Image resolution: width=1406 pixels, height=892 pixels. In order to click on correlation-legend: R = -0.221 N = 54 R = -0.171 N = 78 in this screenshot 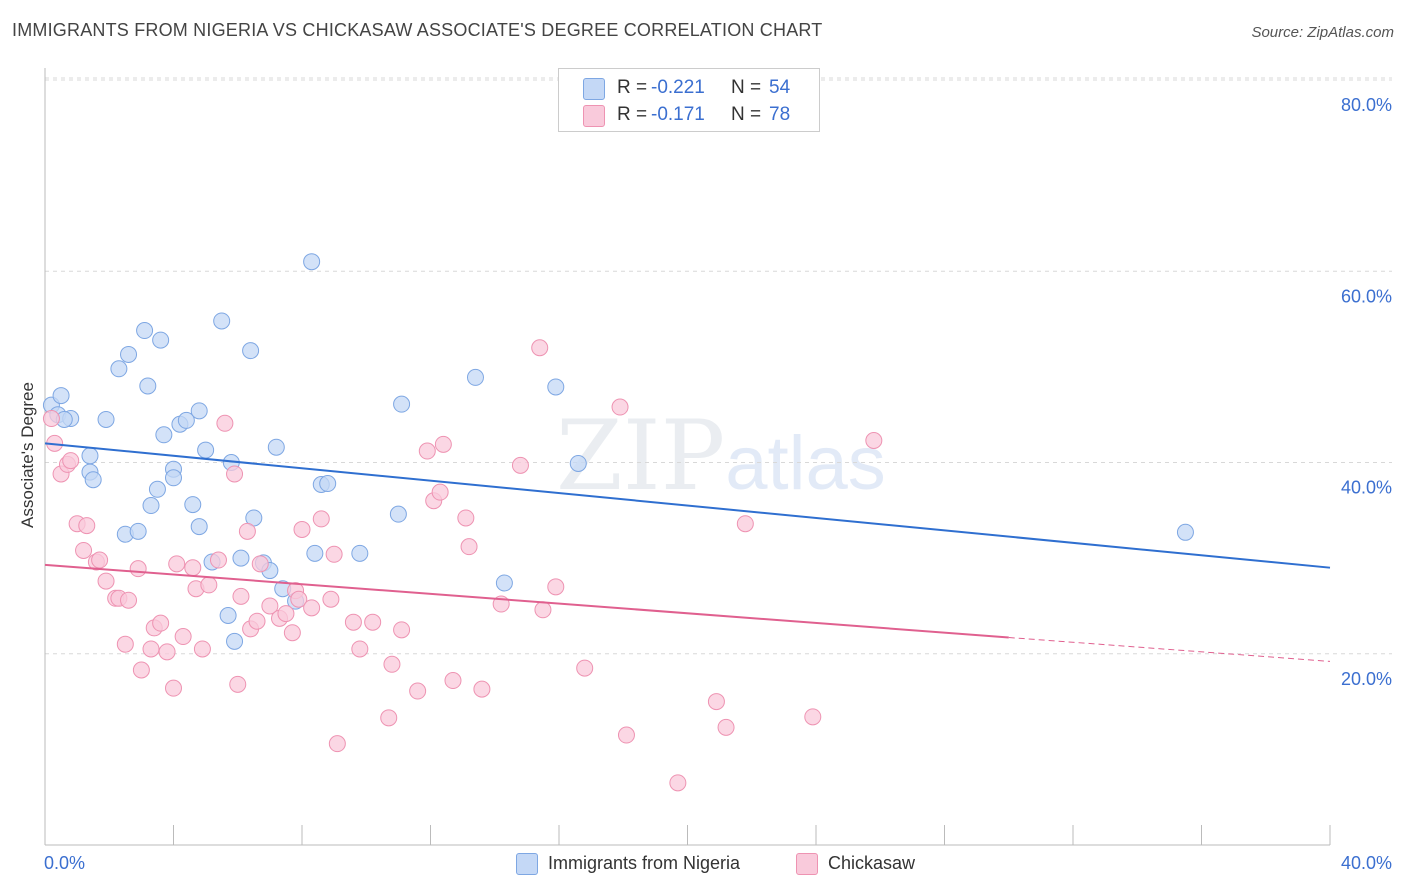, I will do `click(689, 100)`.